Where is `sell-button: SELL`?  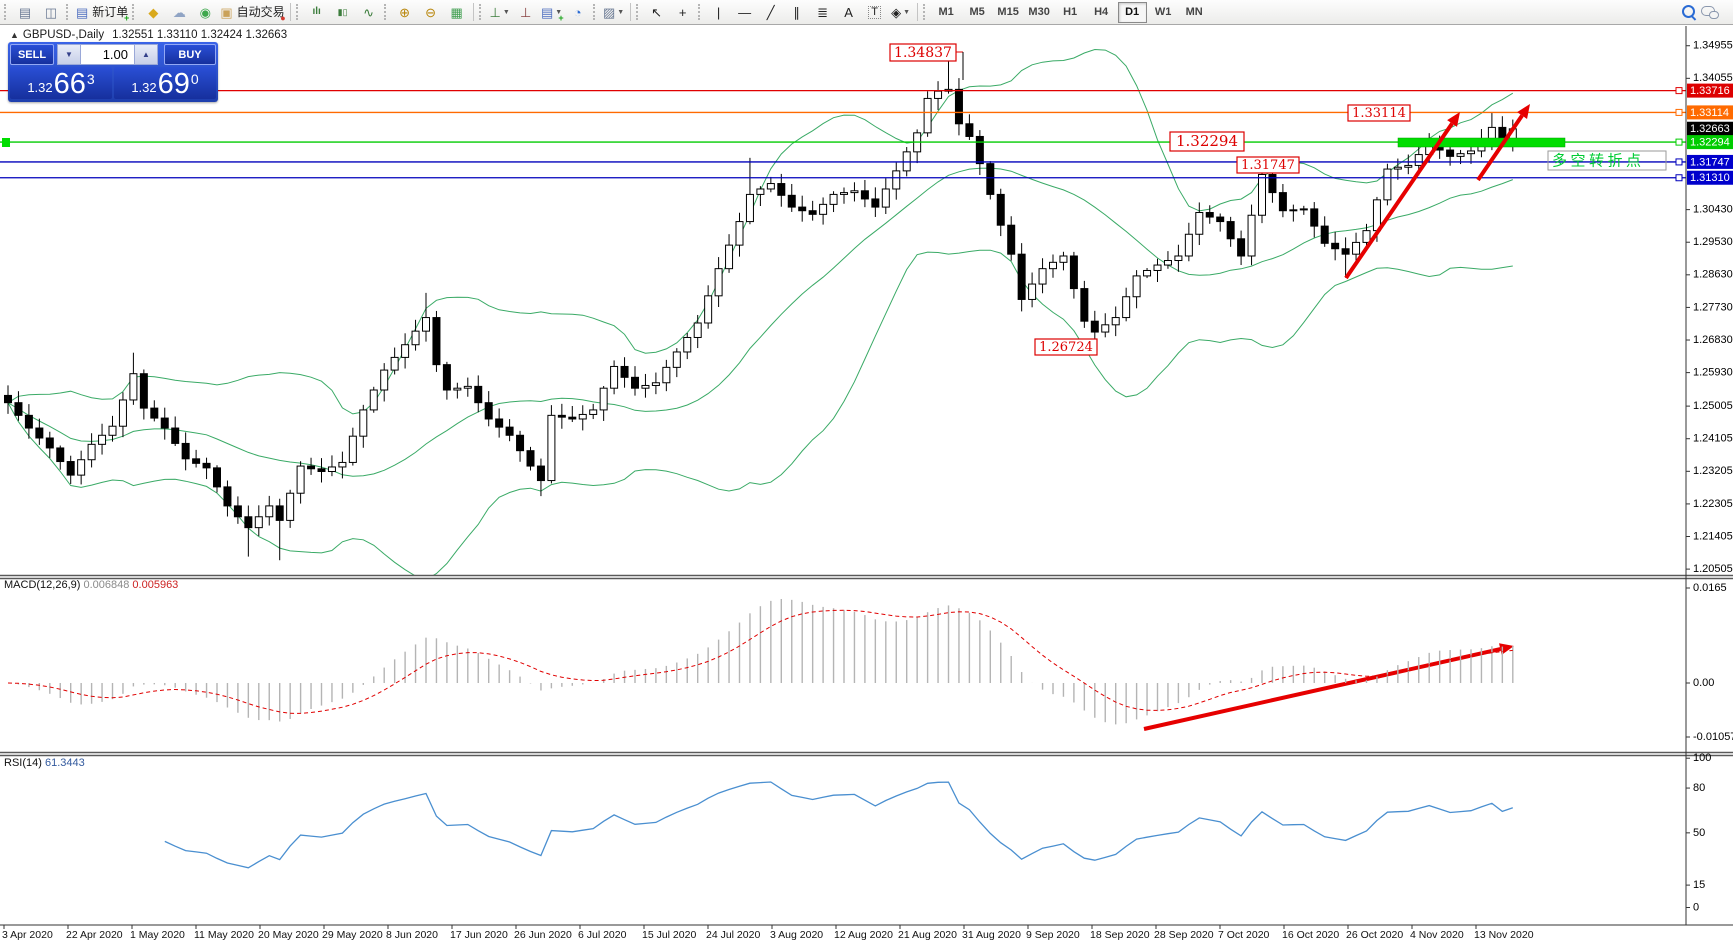 sell-button: SELL is located at coordinates (32, 54).